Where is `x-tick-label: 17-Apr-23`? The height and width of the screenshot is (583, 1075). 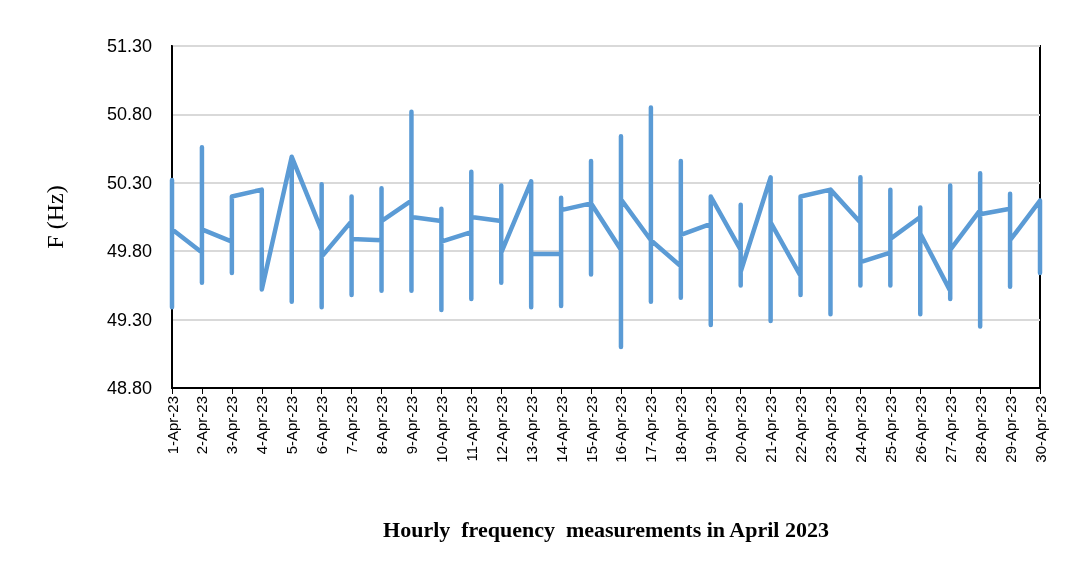
x-tick-label: 17-Apr-23 is located at coordinates (651, 429).